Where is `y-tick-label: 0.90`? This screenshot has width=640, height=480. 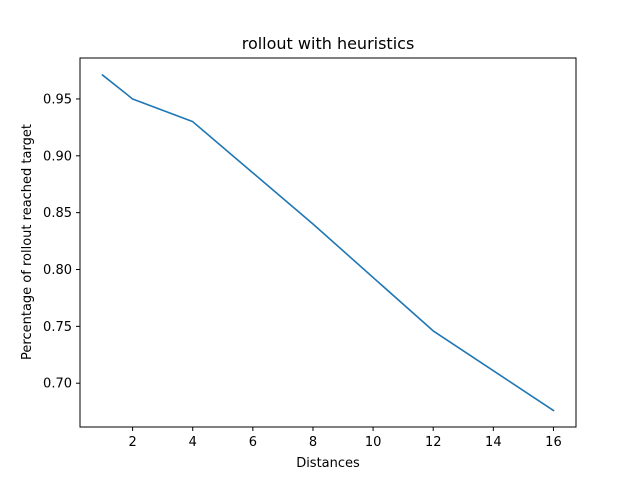 y-tick-label: 0.90 is located at coordinates (57, 156).